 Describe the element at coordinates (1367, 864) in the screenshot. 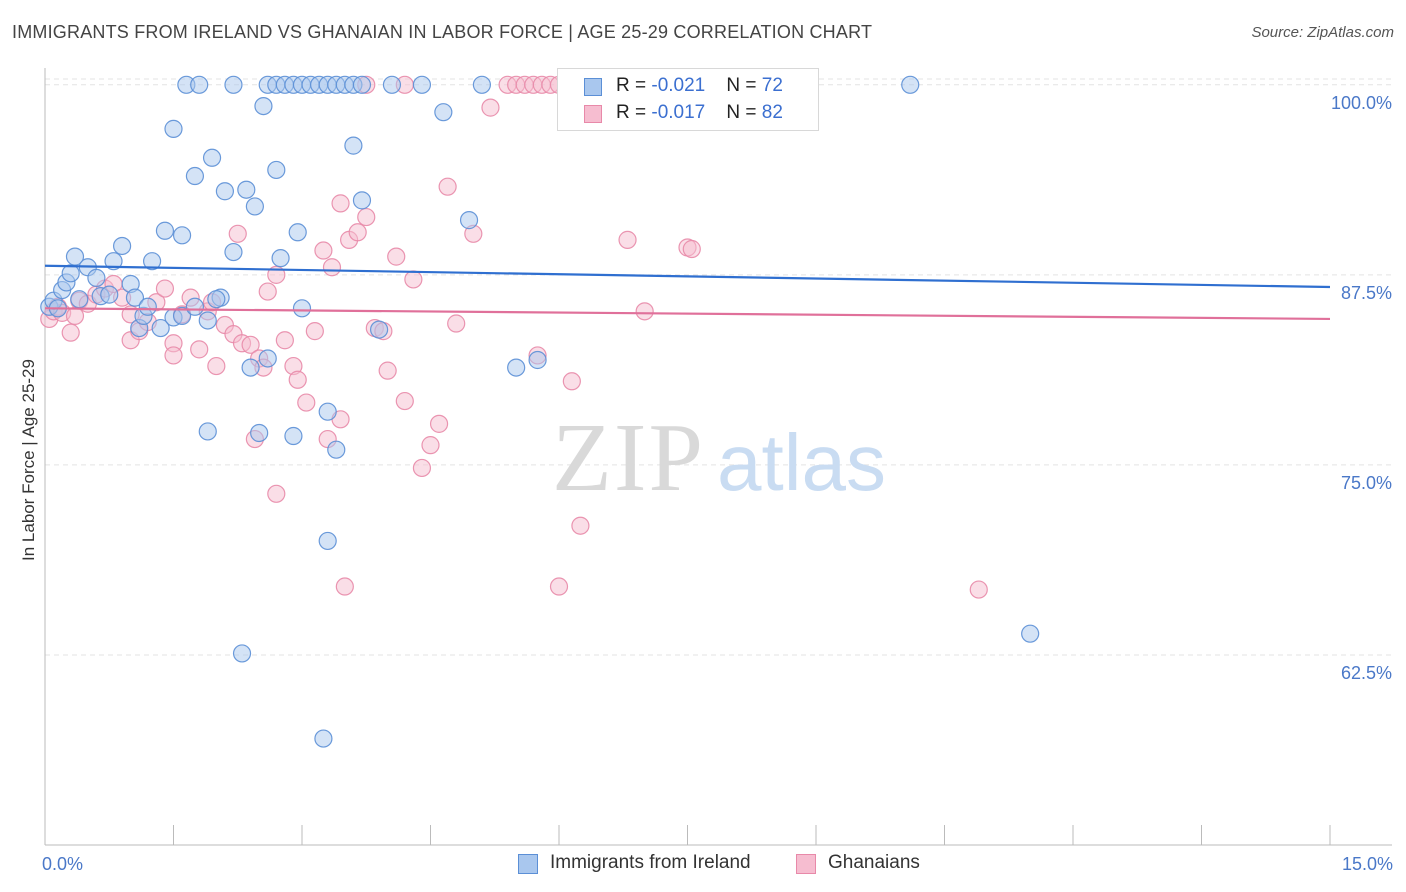

I see `x-tick-label: 15.0%` at that location.